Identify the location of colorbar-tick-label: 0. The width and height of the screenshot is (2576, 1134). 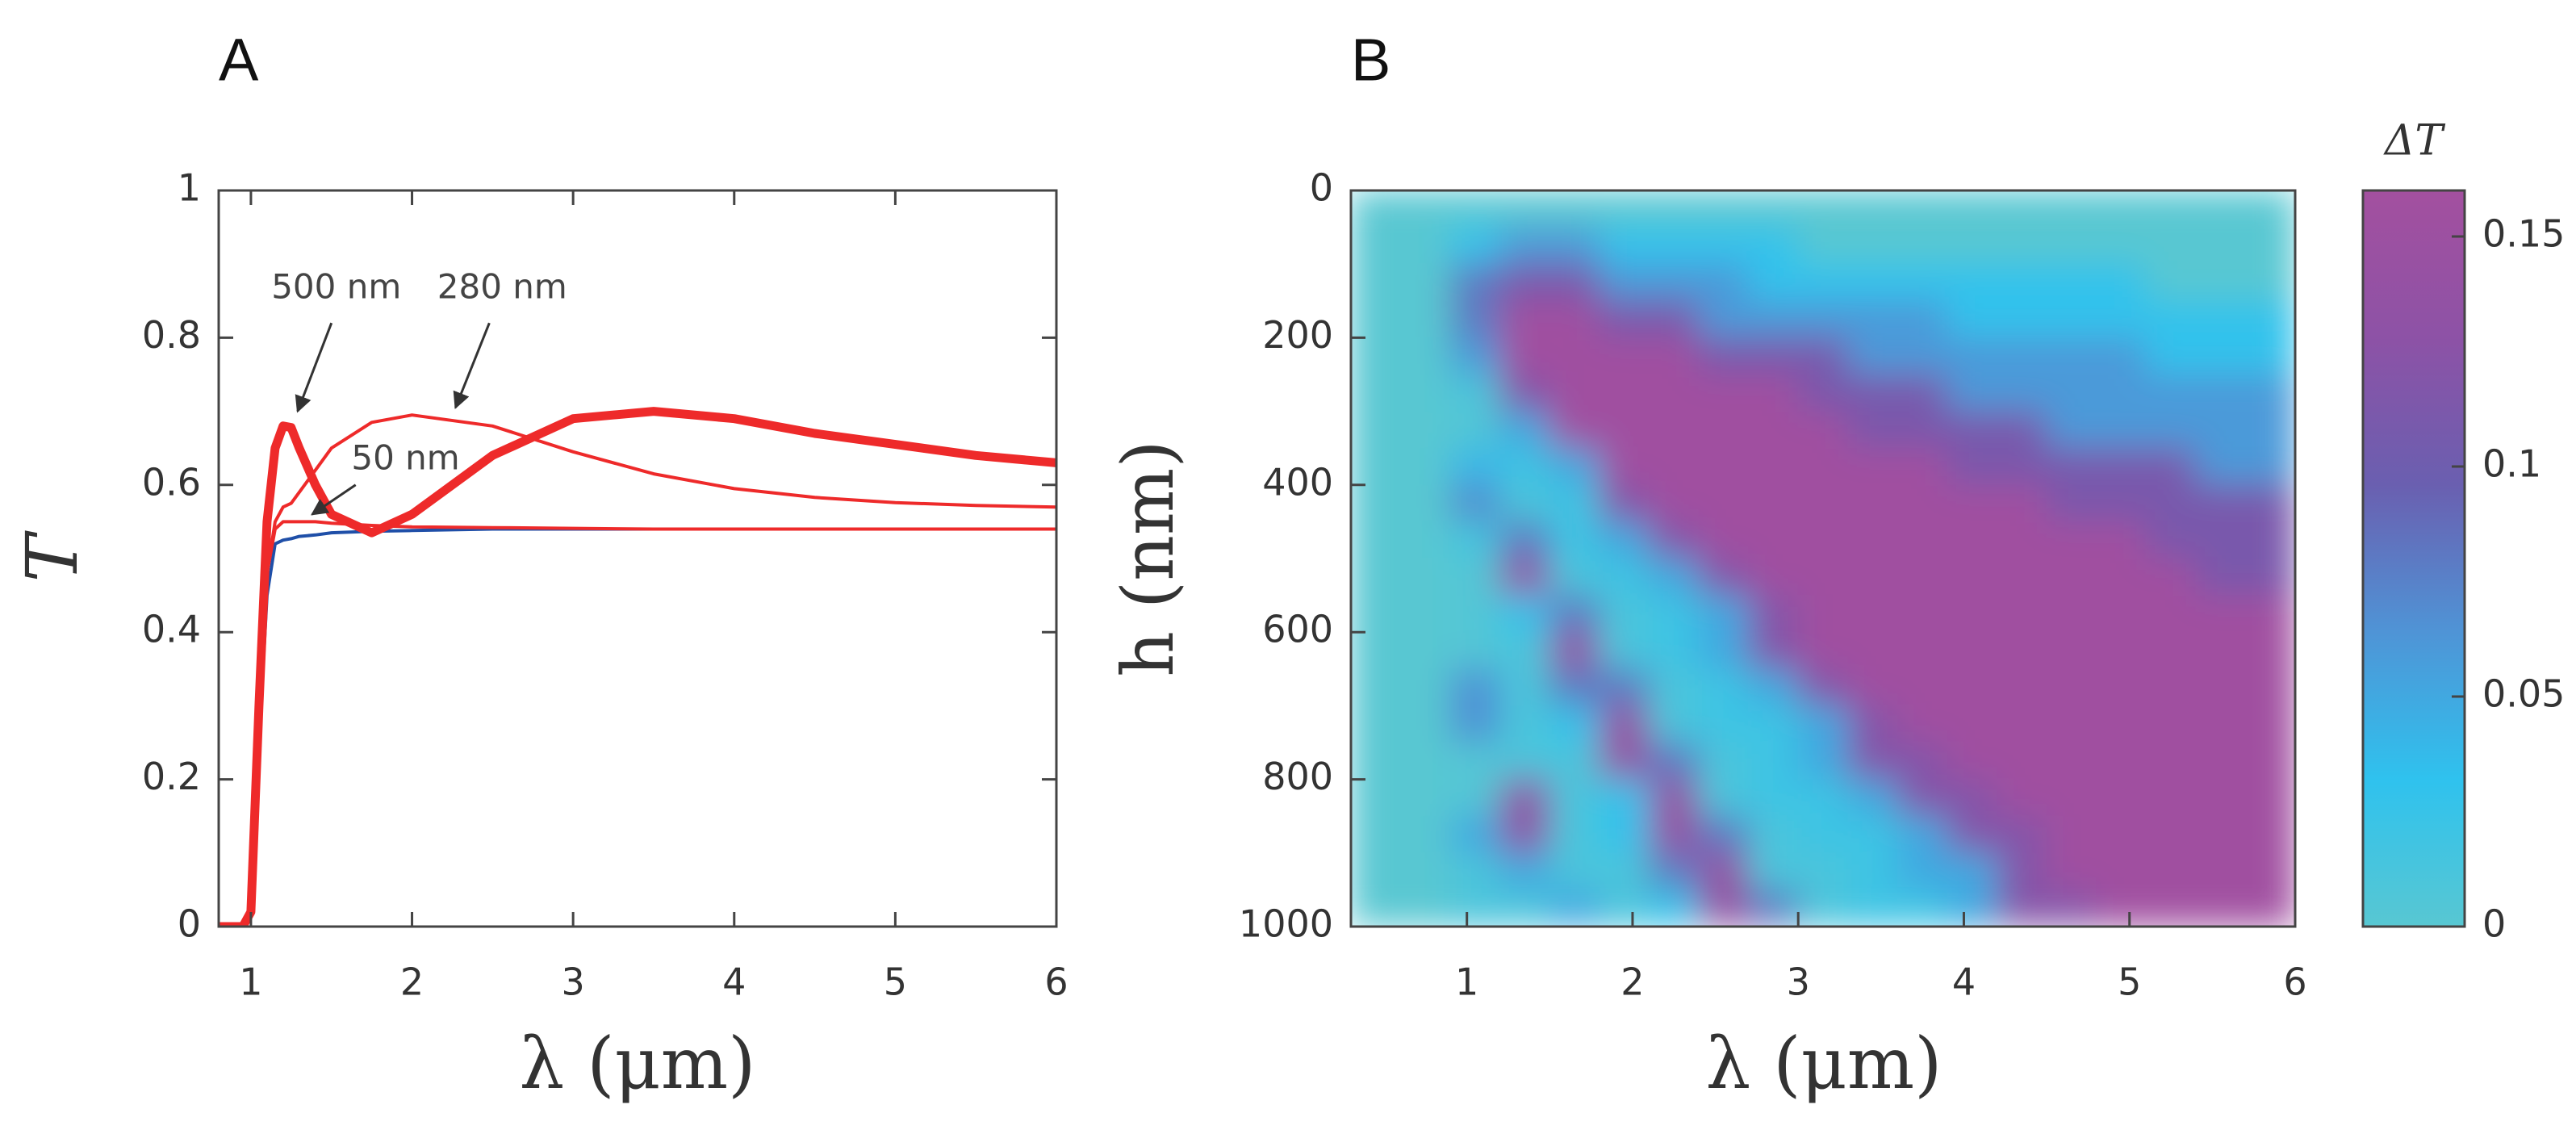
(2494, 924).